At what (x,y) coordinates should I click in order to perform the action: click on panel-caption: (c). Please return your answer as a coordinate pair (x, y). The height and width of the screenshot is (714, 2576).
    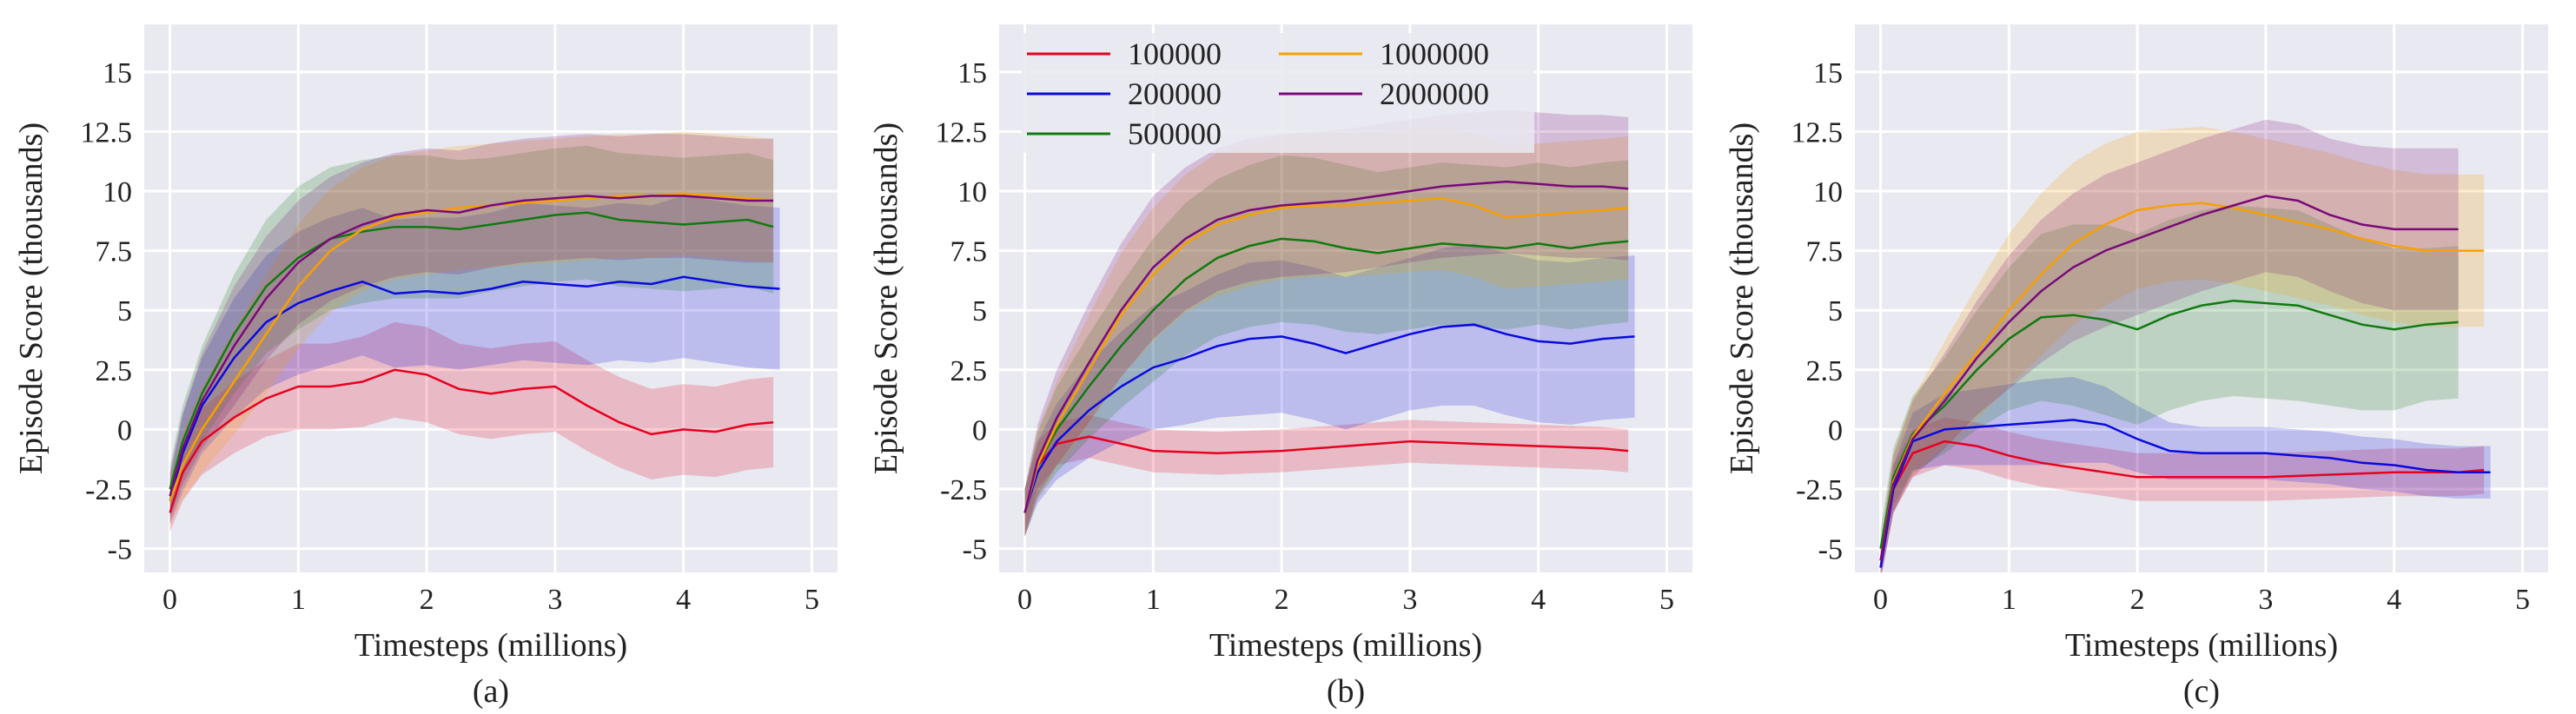
    Looking at the image, I should click on (2201, 691).